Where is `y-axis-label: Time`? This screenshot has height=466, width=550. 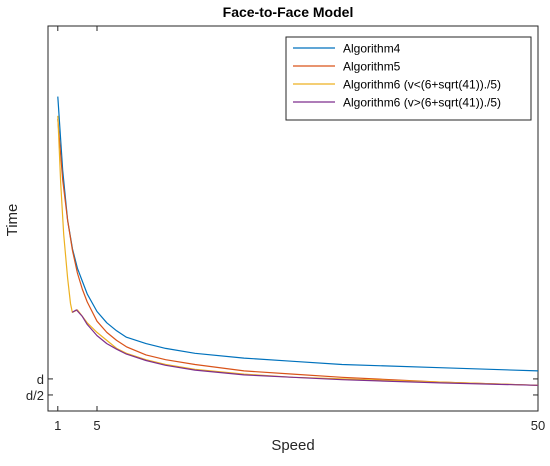
y-axis-label: Time is located at coordinates (12, 220).